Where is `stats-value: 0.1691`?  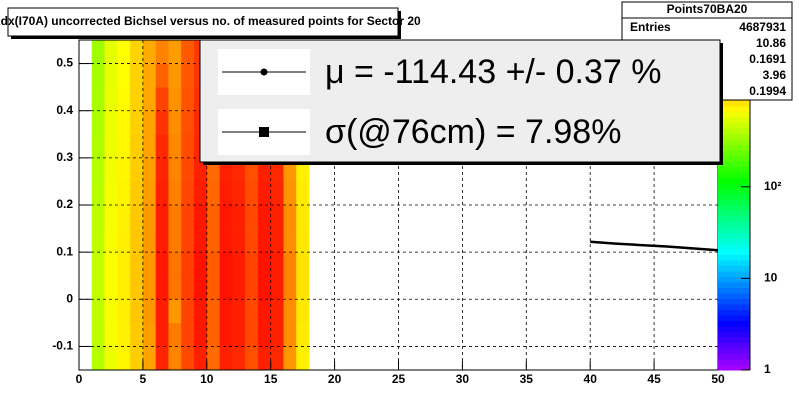
stats-value: 0.1691 is located at coordinates (767, 59).